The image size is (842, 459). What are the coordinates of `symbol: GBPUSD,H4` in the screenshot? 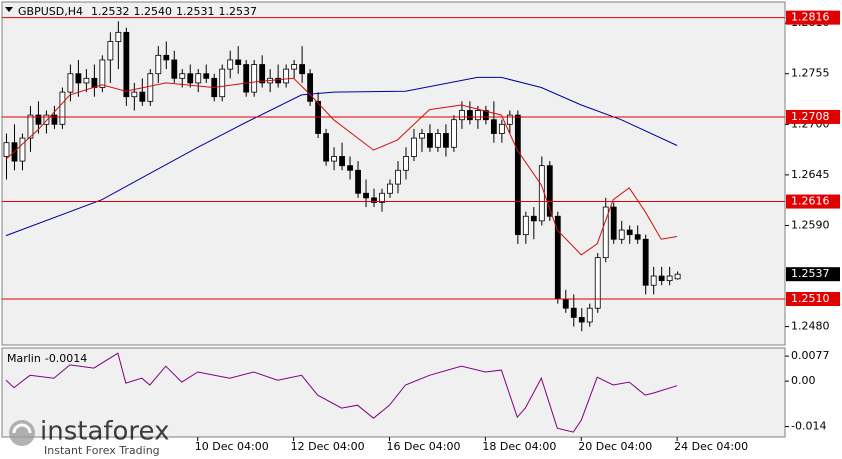 It's located at (50, 11).